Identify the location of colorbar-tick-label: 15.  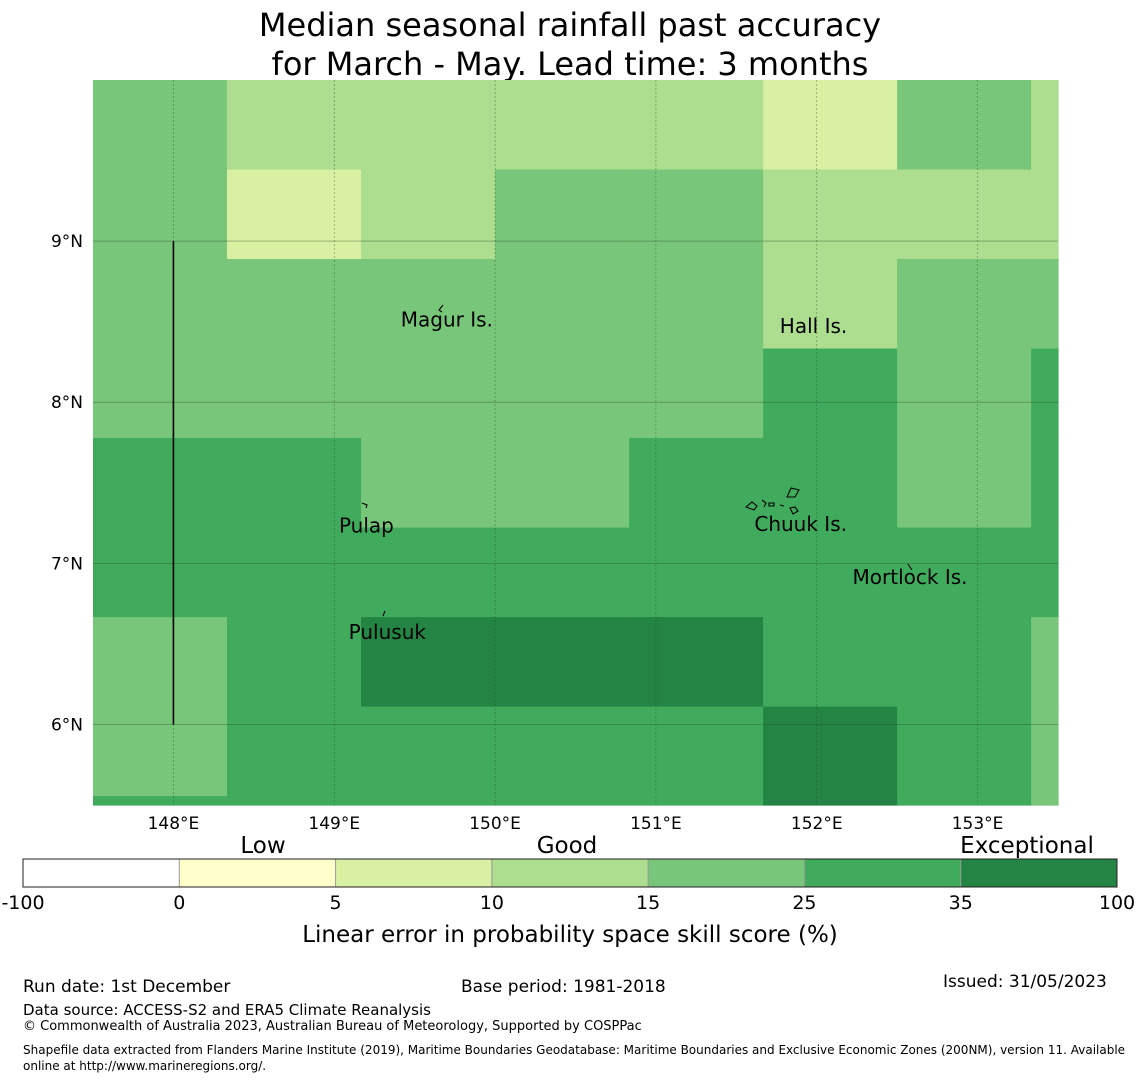
(648, 903).